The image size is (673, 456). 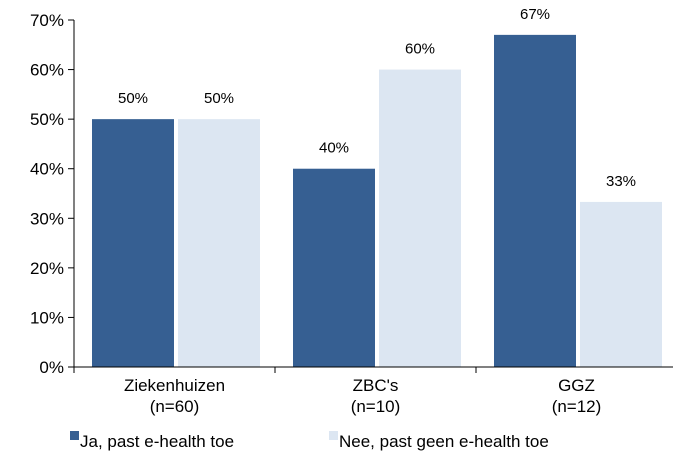 What do you see at coordinates (376, 406) in the screenshot?
I see `x-tick-sublabel: (n=10)` at bounding box center [376, 406].